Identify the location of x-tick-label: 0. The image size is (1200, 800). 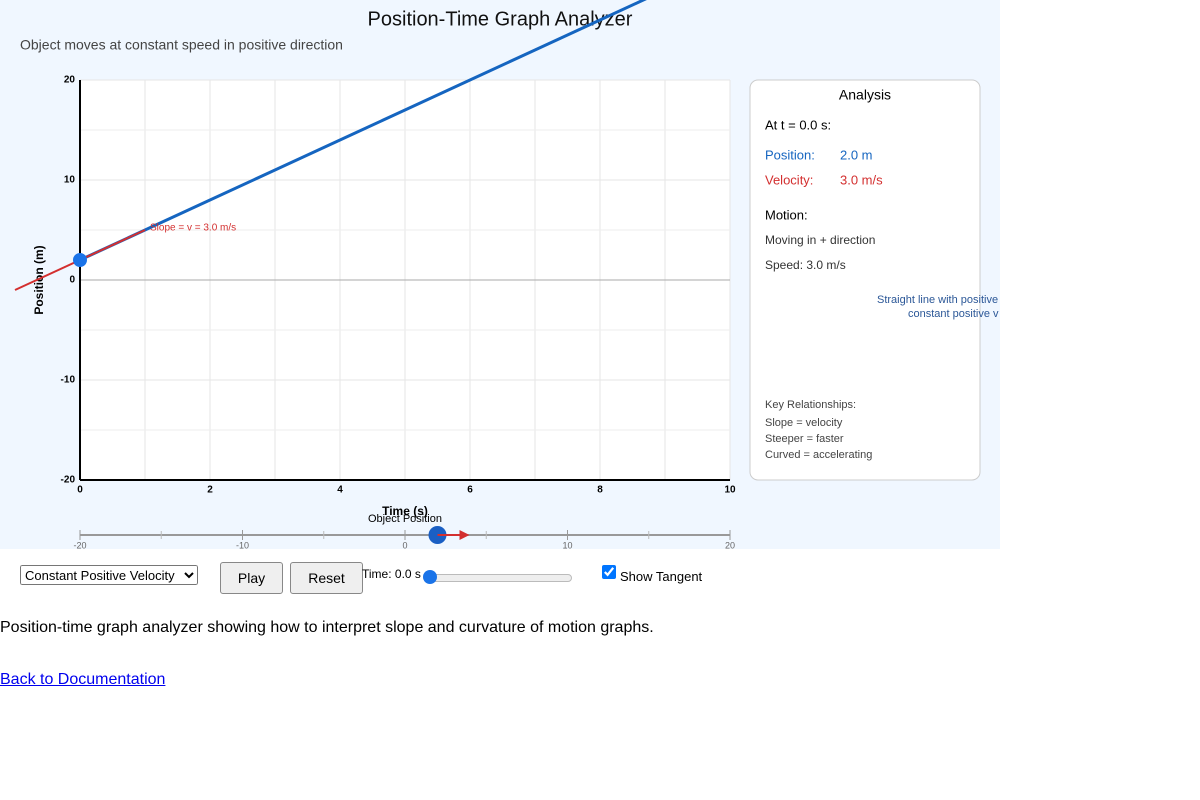
(80, 490).